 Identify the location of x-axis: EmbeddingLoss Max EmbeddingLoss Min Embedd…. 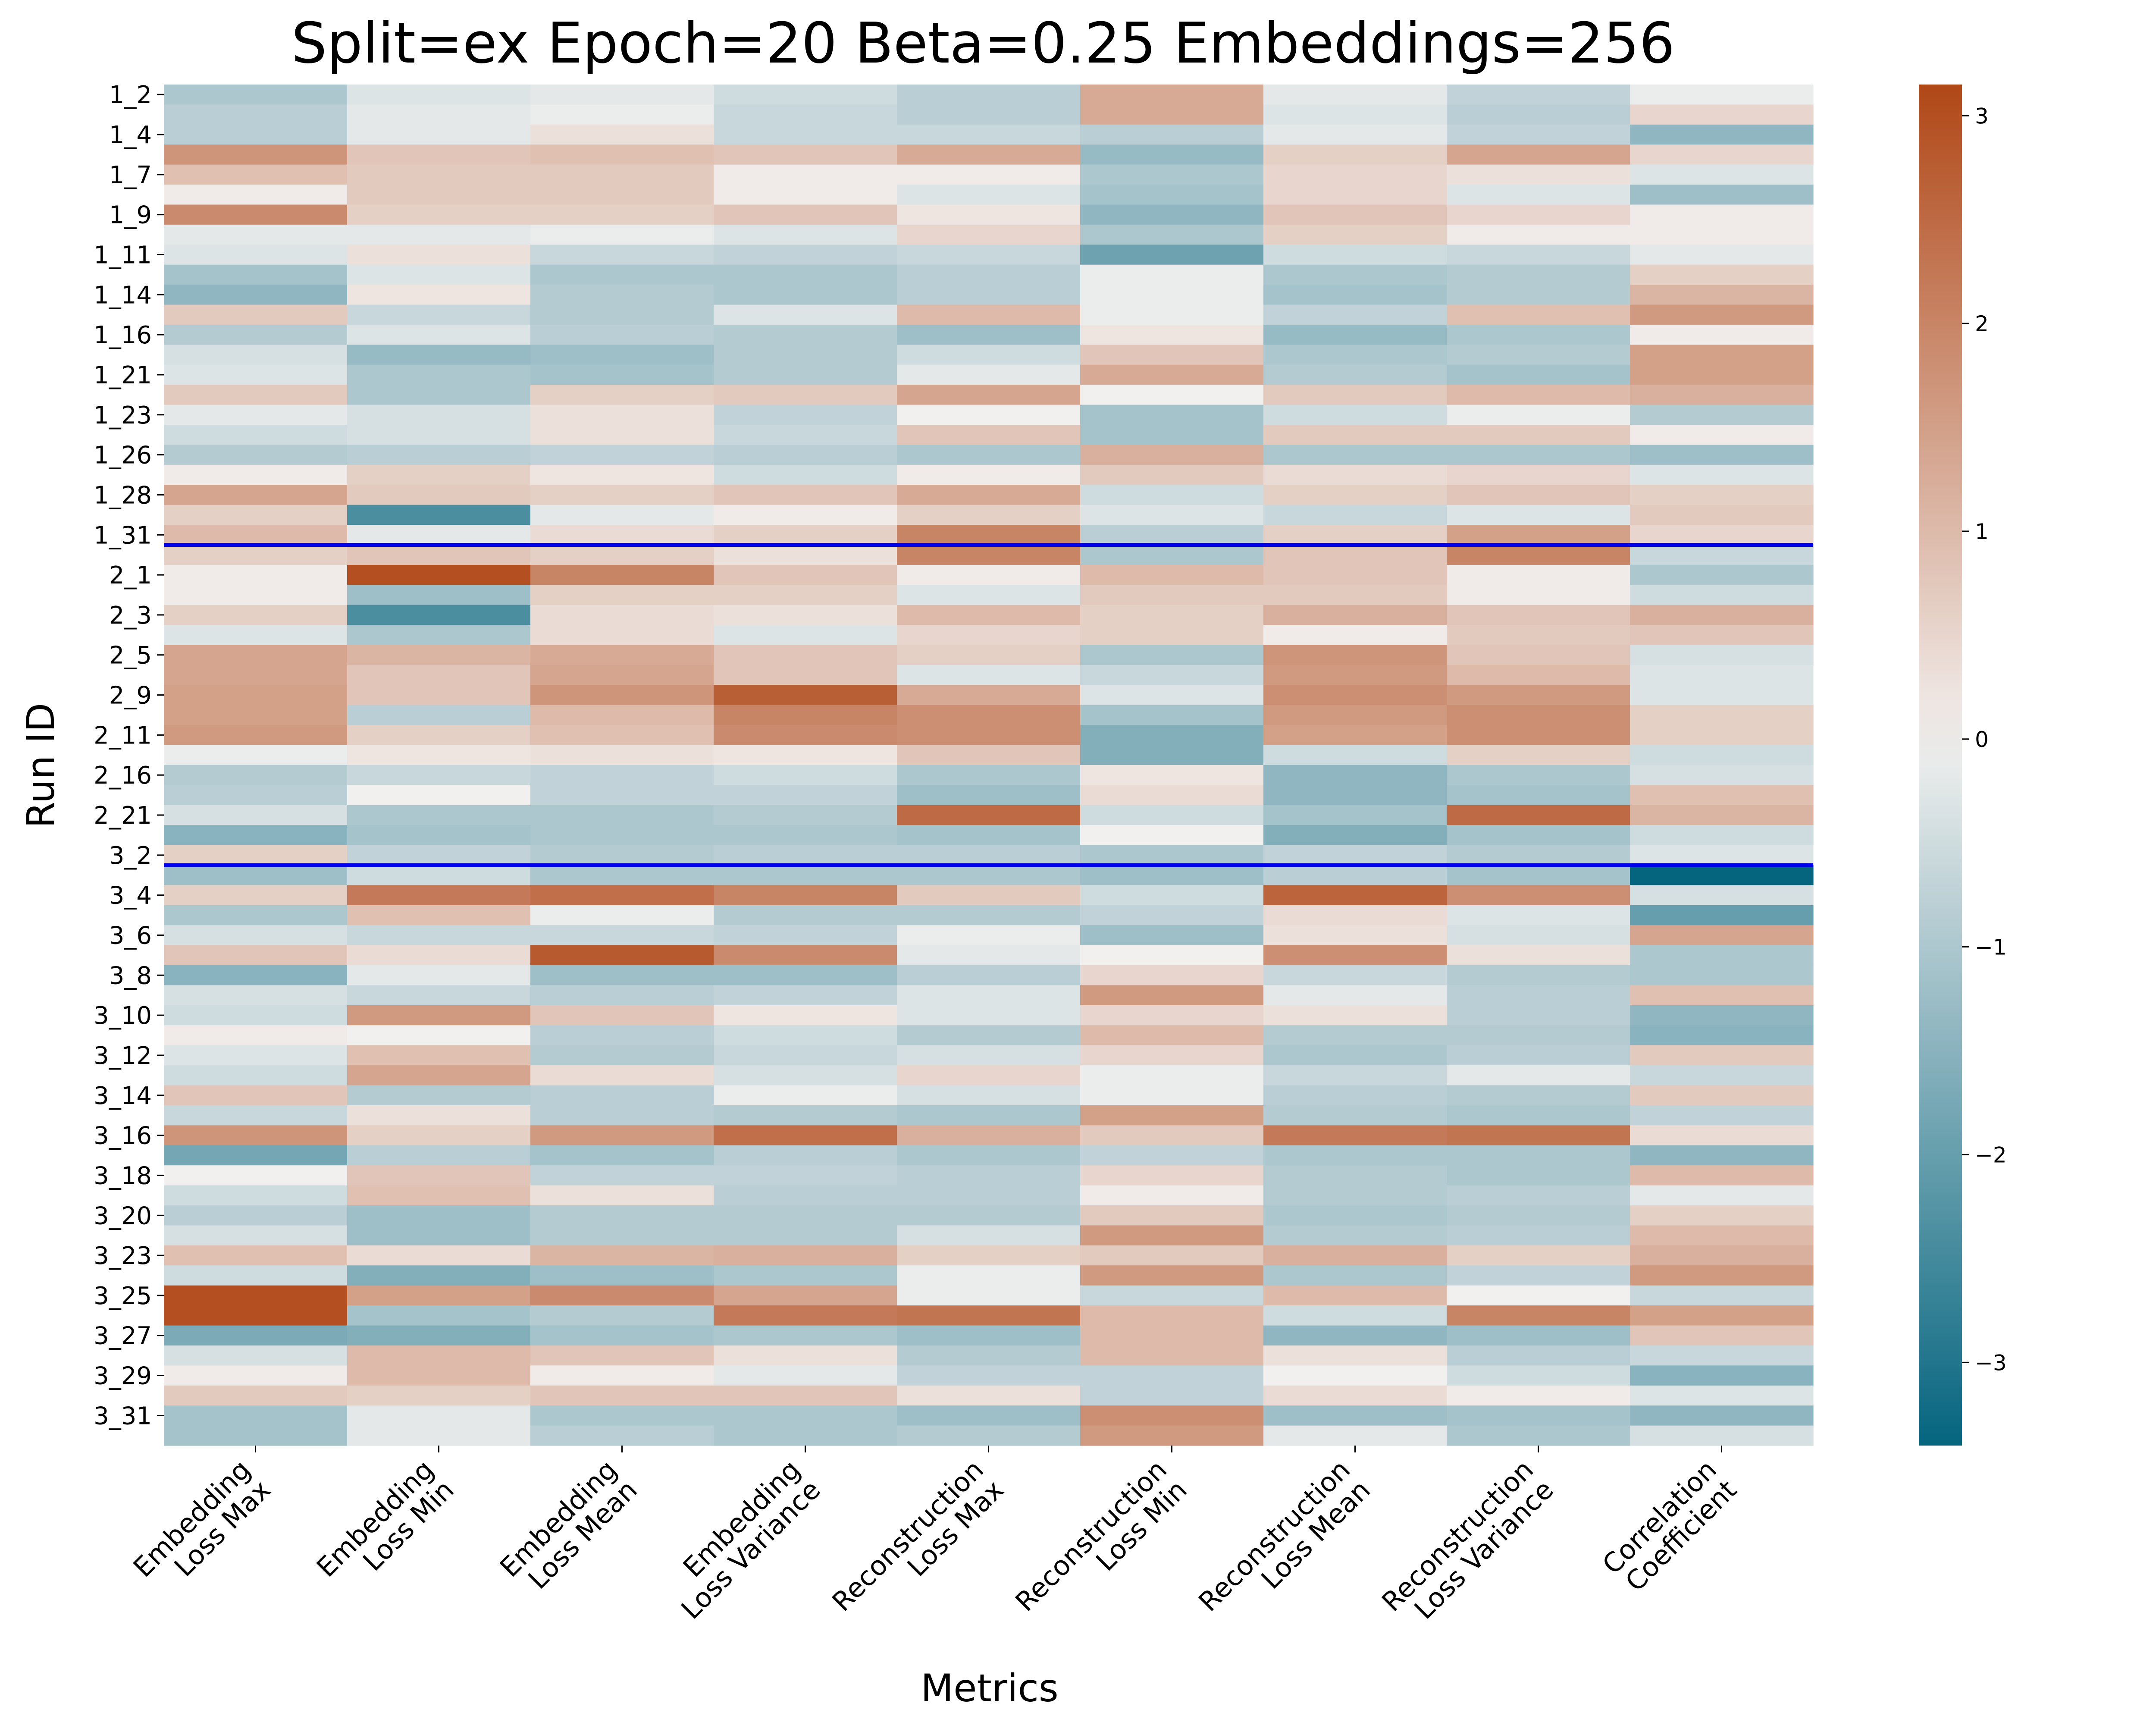
(935, 1542).